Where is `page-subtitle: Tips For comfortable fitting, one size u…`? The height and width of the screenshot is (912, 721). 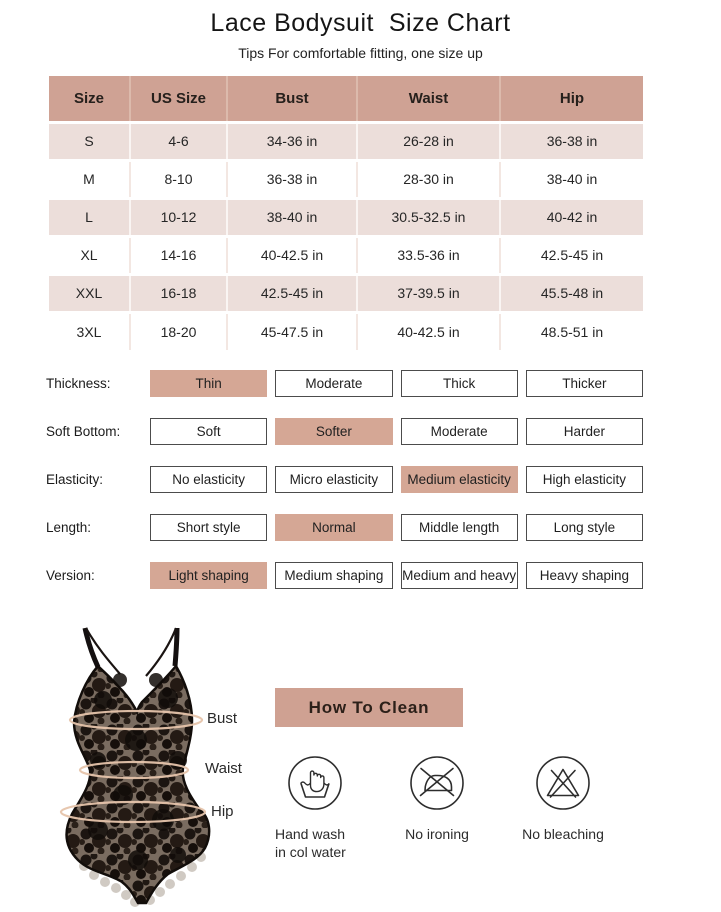
page-subtitle: Tips For comfortable fitting, one size u… is located at coordinates (360, 53).